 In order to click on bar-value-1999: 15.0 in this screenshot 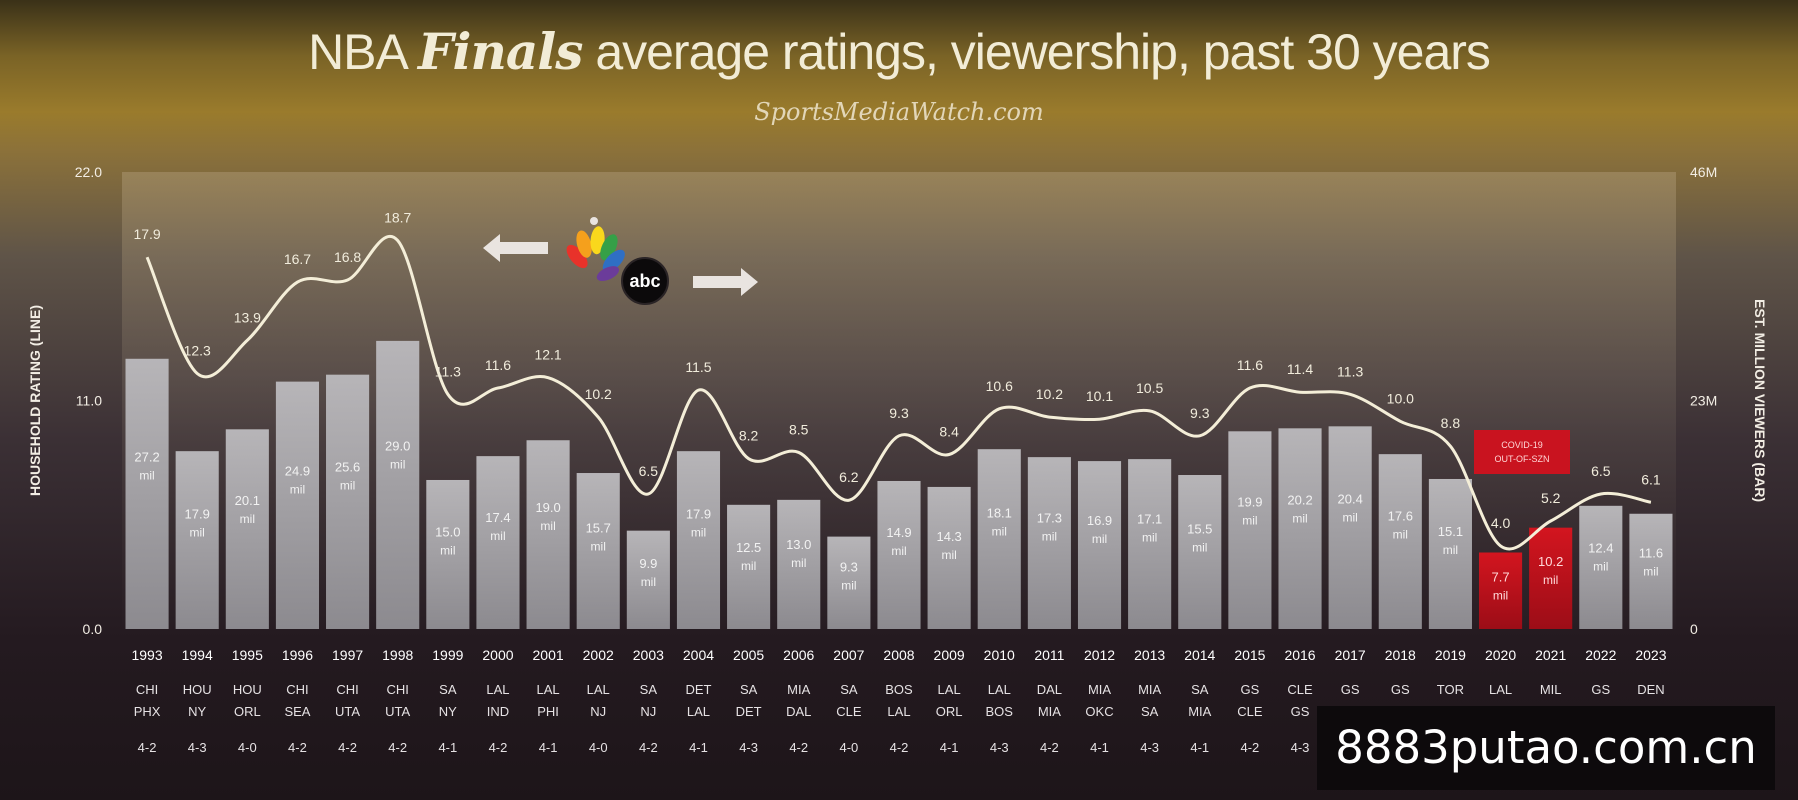, I will do `click(447, 532)`.